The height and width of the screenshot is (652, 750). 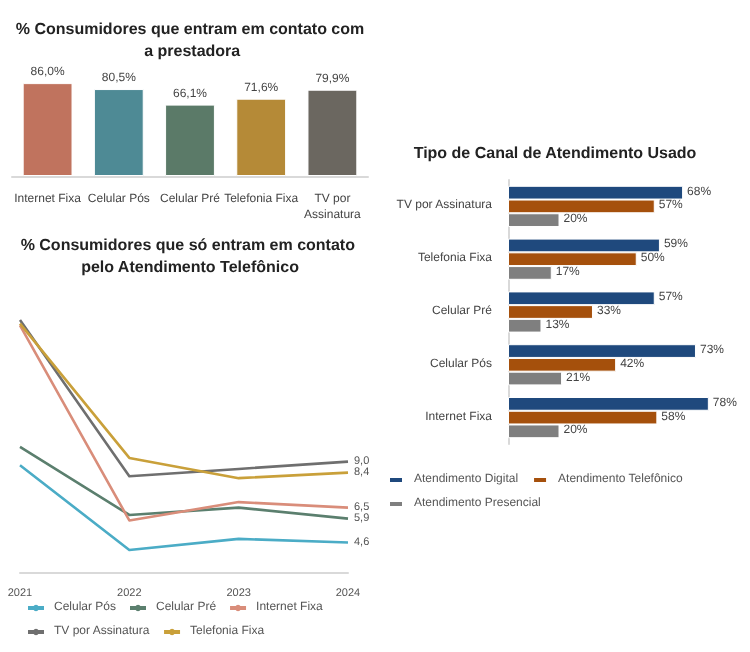 What do you see at coordinates (190, 40) in the screenshot?
I see `chart-title: % Consumidores que entram em contato com a prestadora` at bounding box center [190, 40].